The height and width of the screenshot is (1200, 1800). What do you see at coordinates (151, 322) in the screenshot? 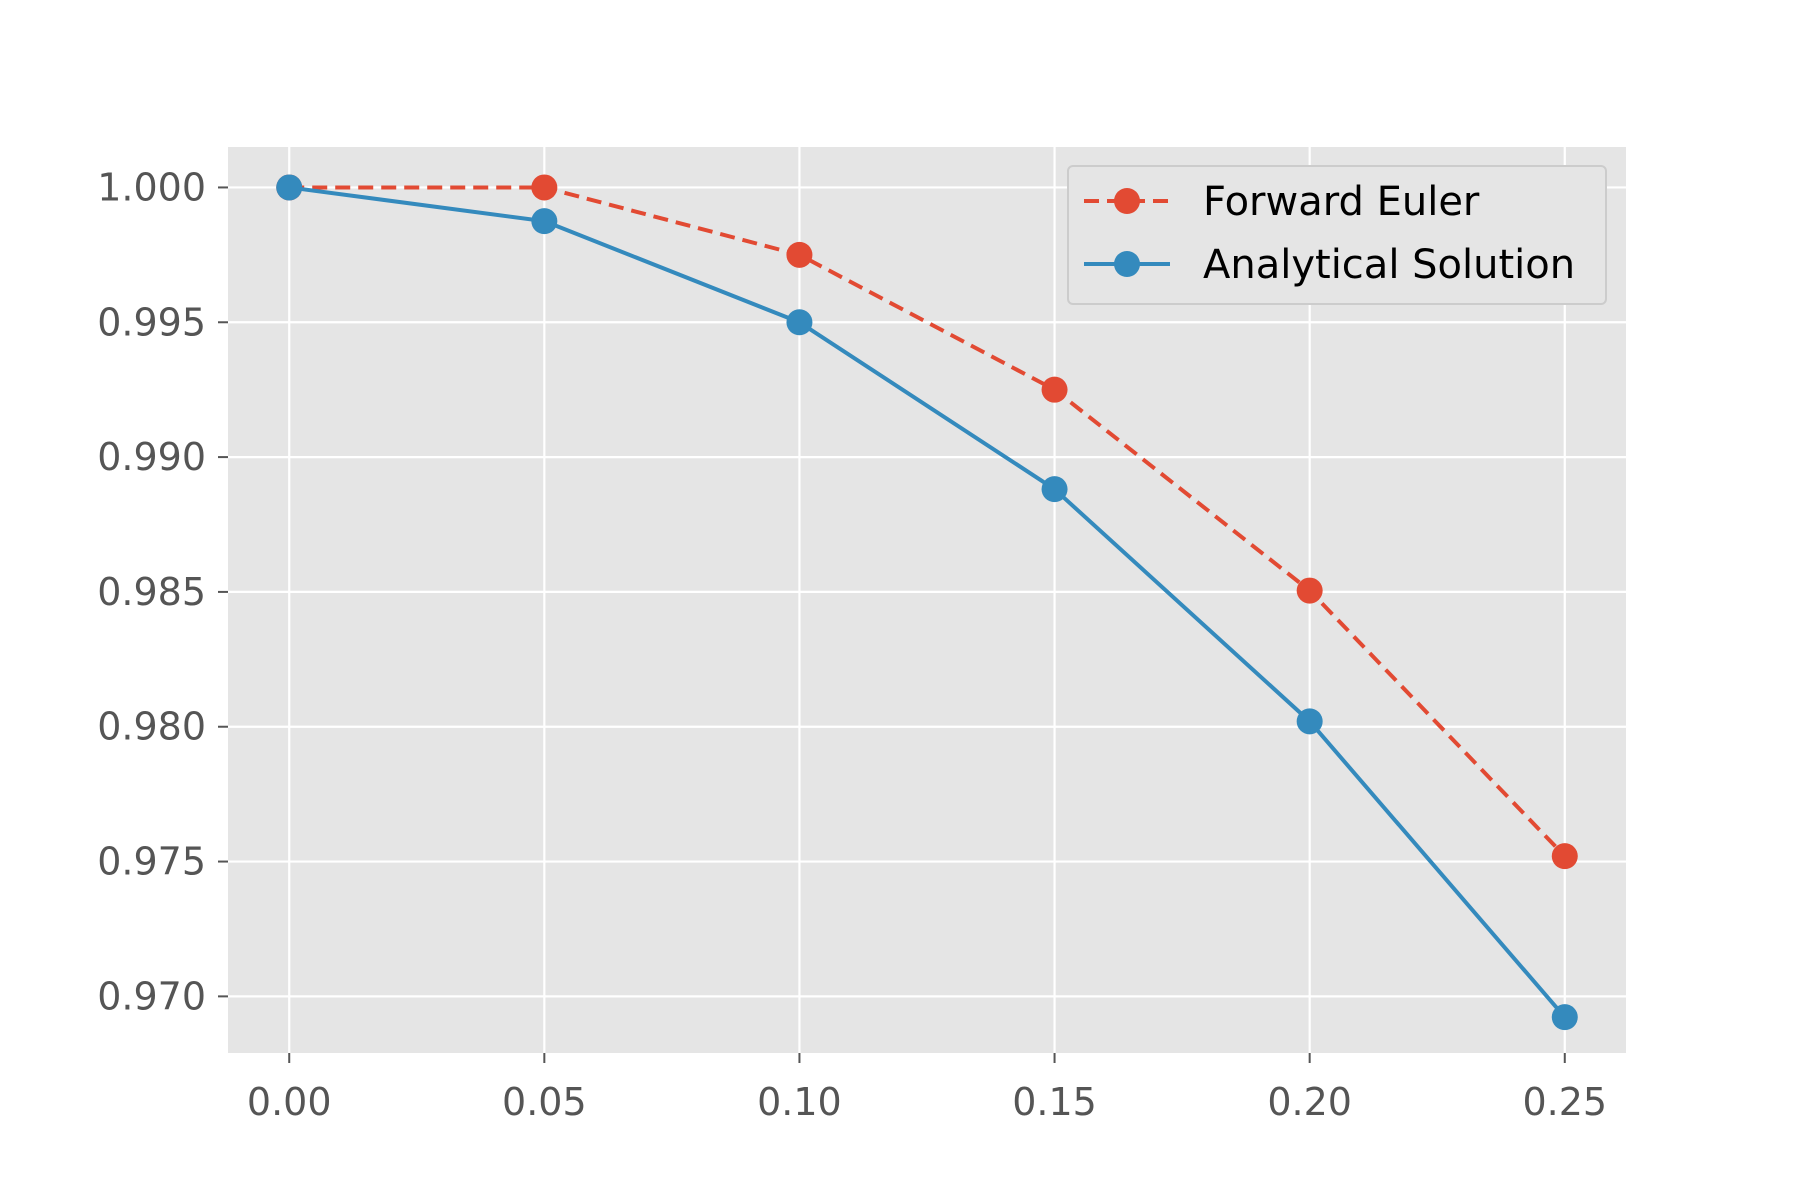
I see `y-tick-label: 0.995` at bounding box center [151, 322].